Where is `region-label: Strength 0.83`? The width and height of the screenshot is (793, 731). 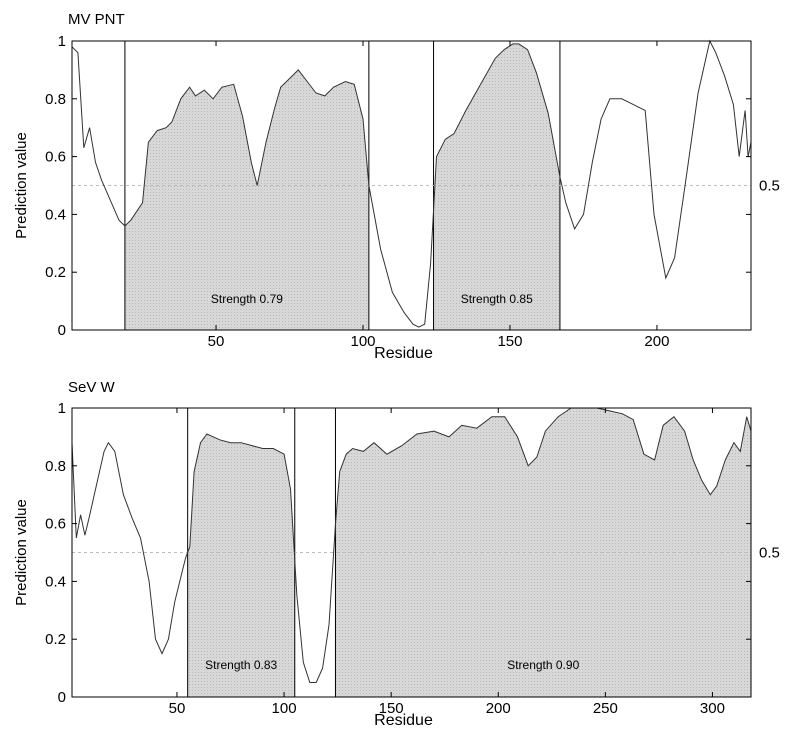 region-label: Strength 0.83 is located at coordinates (241, 665).